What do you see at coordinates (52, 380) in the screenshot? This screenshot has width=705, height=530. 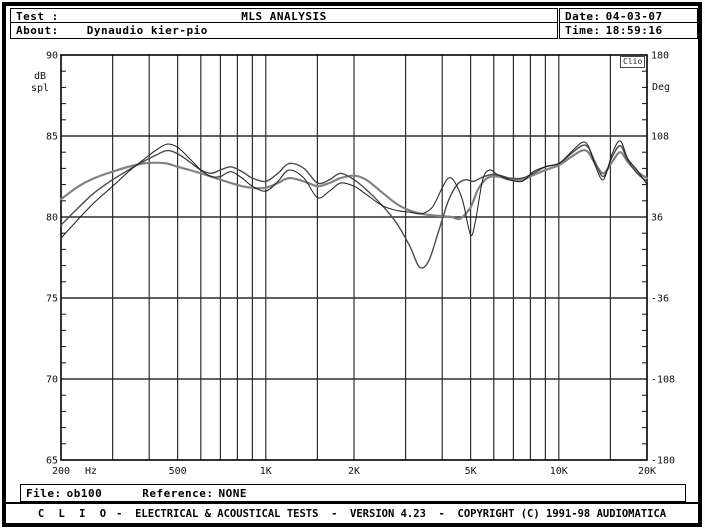 I see `y-left-tick-label: 70` at bounding box center [52, 380].